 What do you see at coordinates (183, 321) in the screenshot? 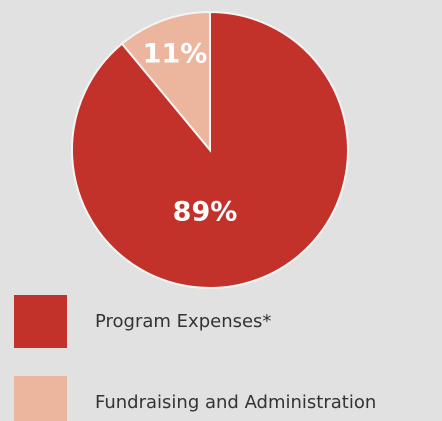
I see `legend-label: Program Expenses*` at bounding box center [183, 321].